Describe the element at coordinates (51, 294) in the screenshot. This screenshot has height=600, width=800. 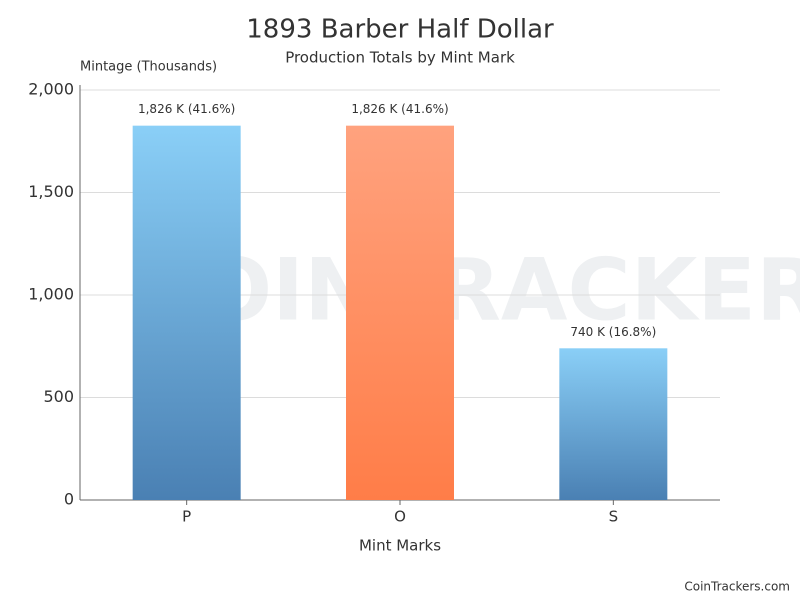
I see `y-tick-label: 1,000` at that location.